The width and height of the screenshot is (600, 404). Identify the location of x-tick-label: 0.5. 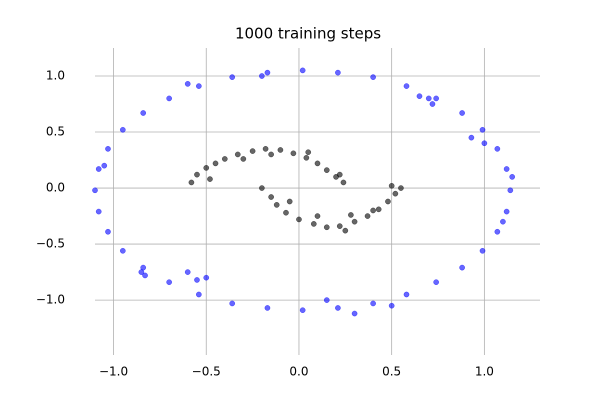
(391, 372).